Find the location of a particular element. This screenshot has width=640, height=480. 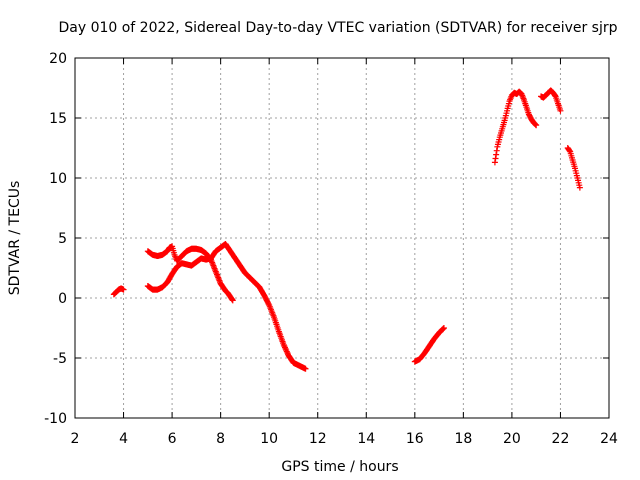

y-tick-label: -10 is located at coordinates (55, 419).